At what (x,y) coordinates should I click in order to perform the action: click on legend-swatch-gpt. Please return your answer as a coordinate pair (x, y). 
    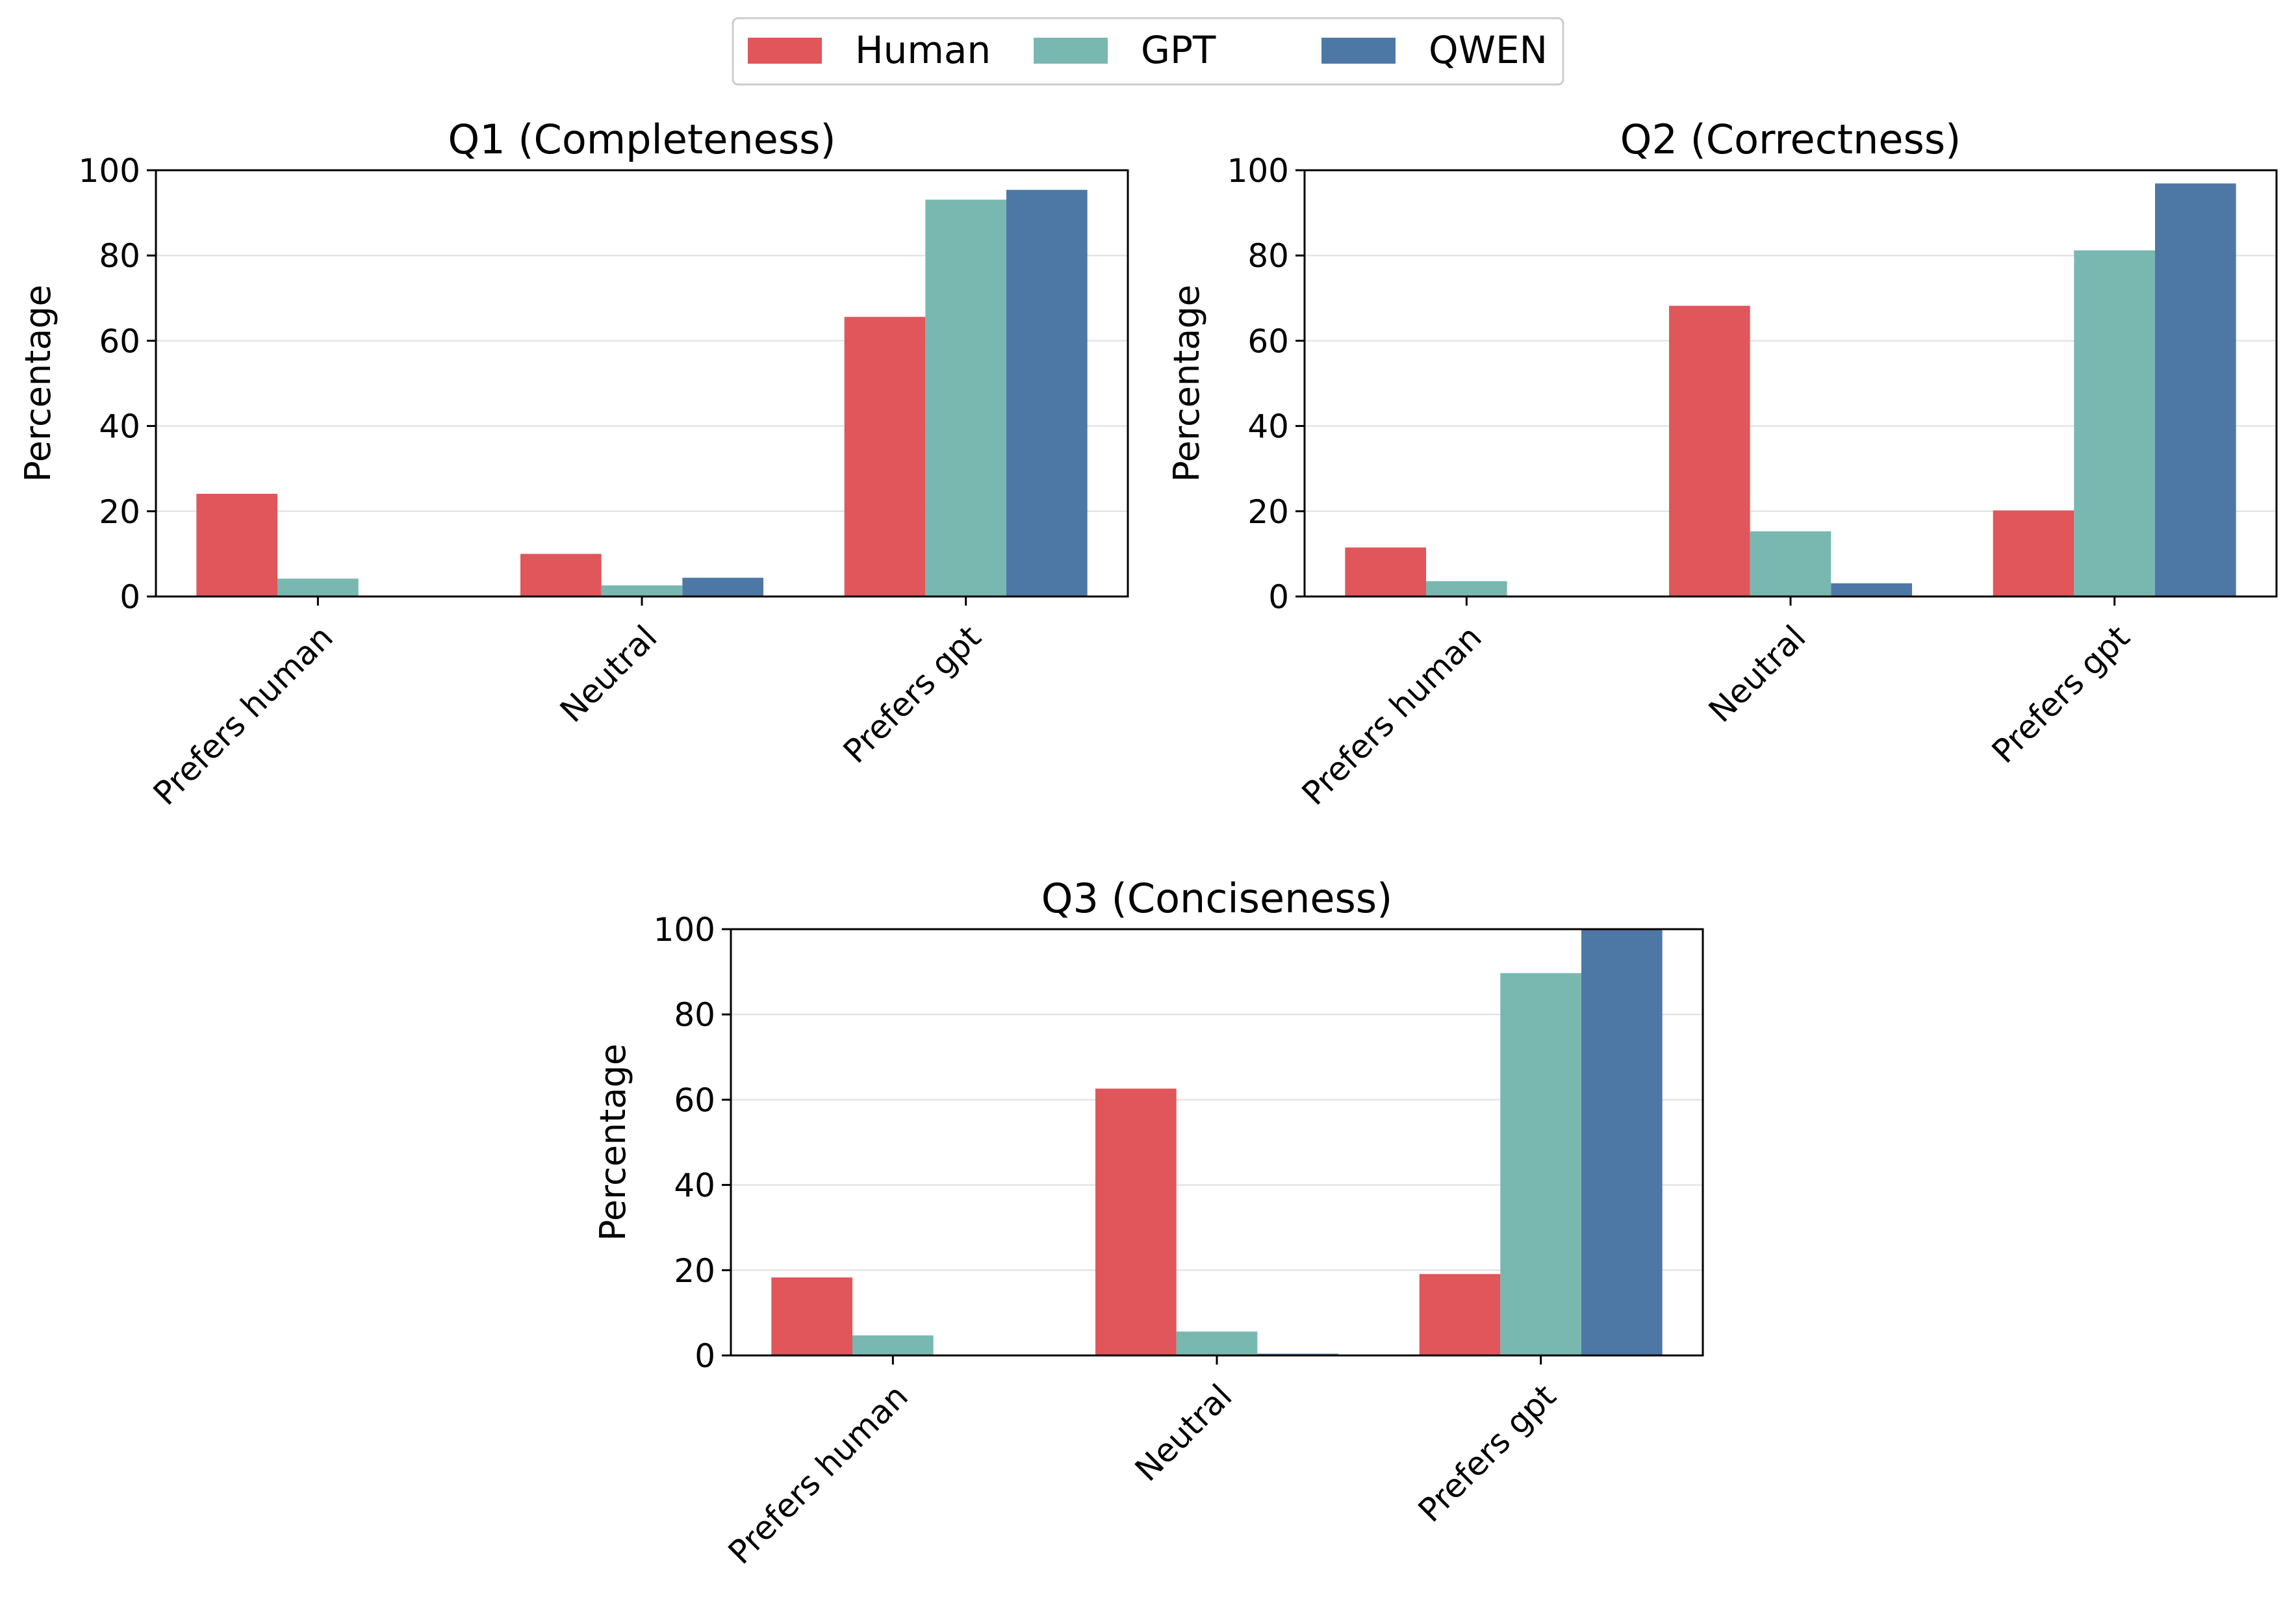
    Looking at the image, I should click on (1071, 51).